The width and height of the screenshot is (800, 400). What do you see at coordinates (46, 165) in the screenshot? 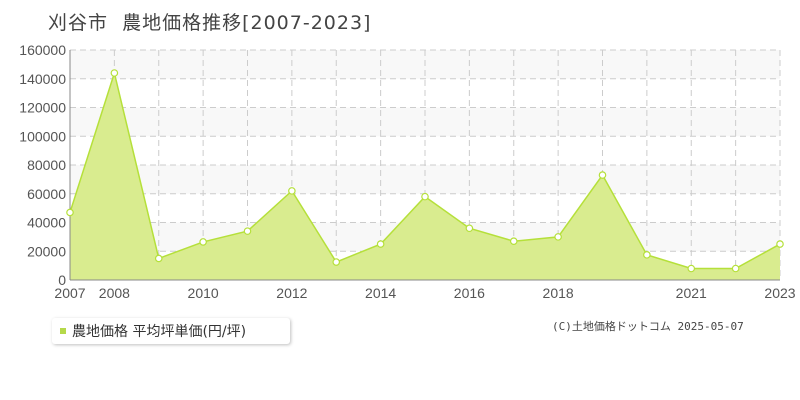
I see `y-tick-label: 80000` at bounding box center [46, 165].